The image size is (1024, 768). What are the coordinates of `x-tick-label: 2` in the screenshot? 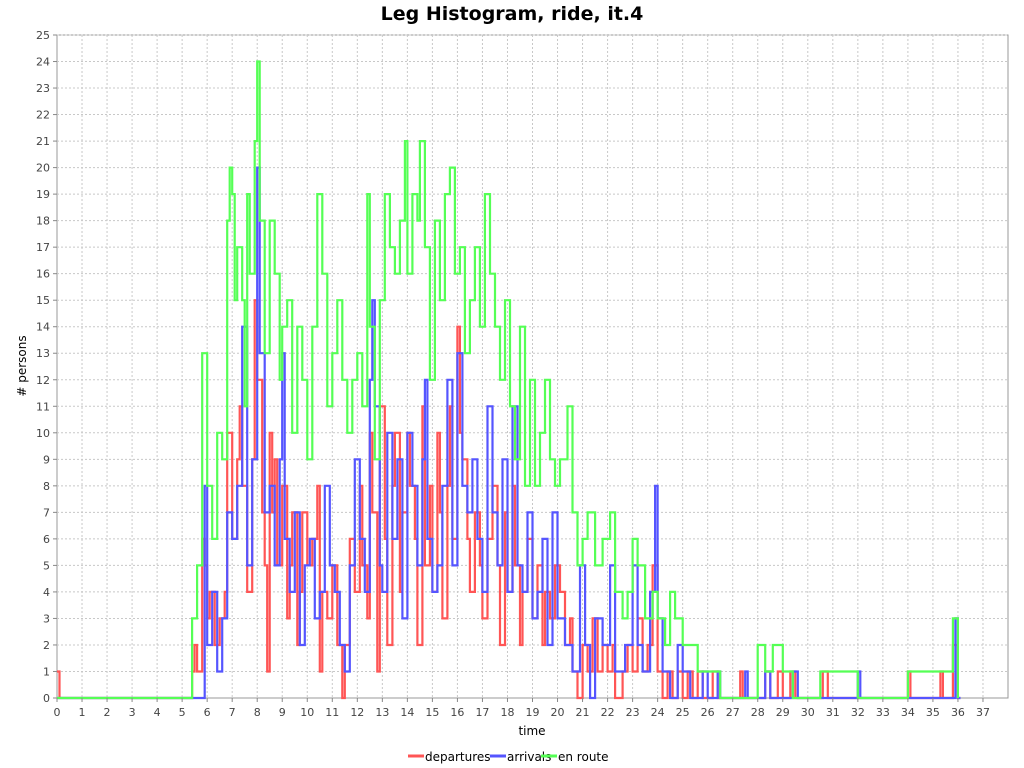 It's located at (107, 712).